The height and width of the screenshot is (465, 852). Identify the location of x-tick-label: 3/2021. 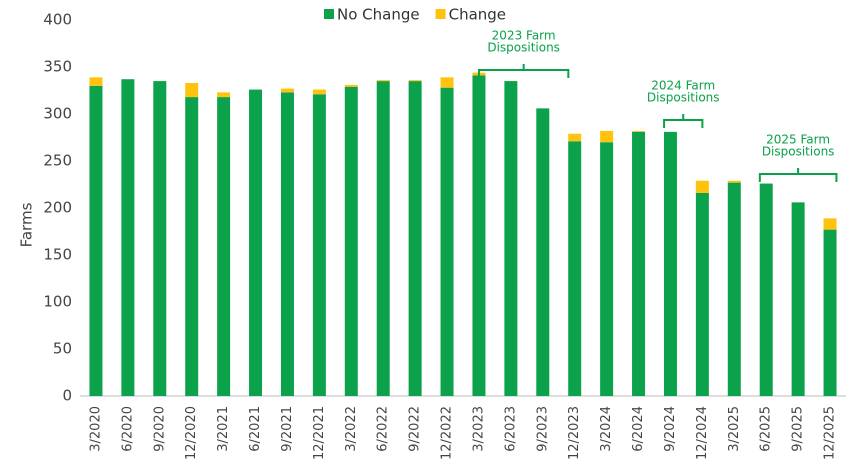
(223, 429).